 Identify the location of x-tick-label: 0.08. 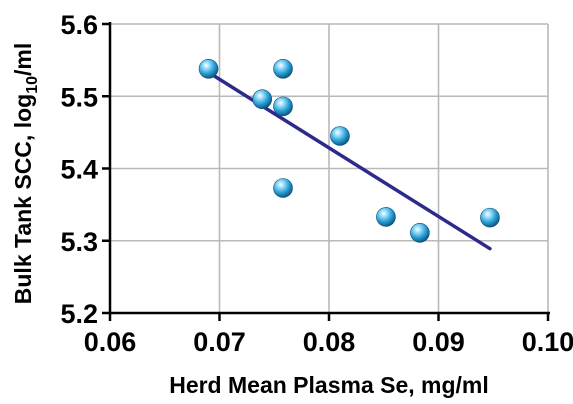
(329, 342).